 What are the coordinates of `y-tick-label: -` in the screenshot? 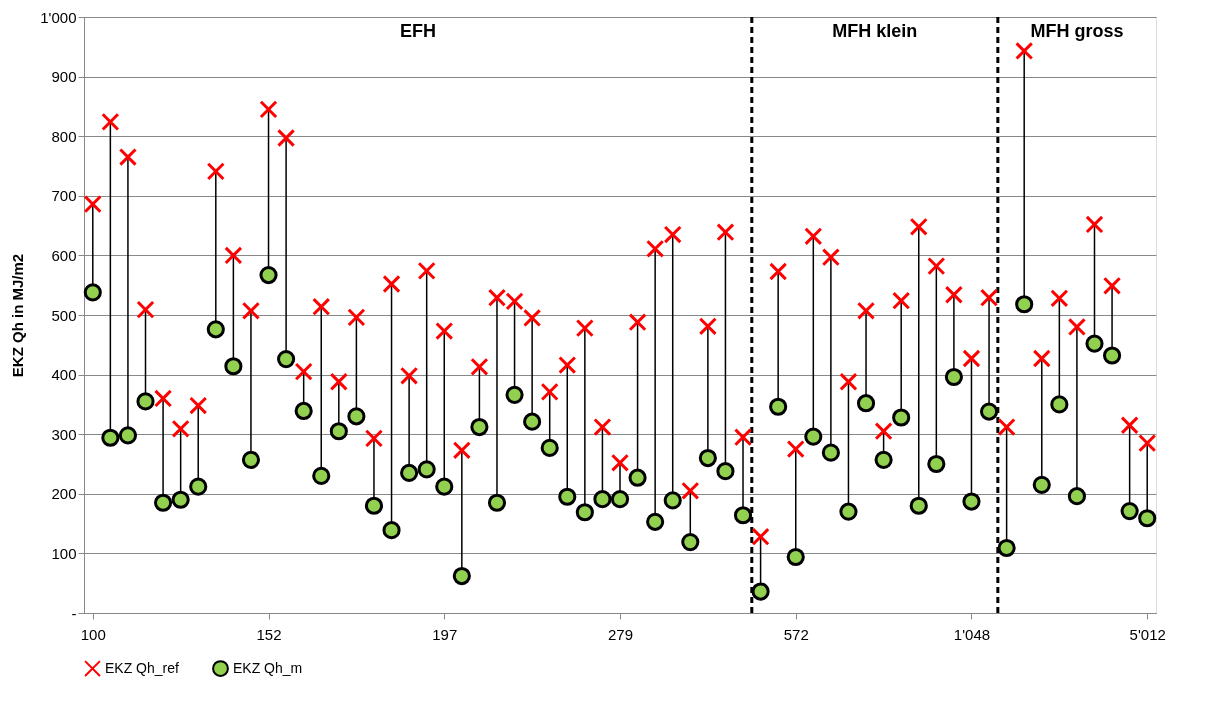 It's located at (74, 613).